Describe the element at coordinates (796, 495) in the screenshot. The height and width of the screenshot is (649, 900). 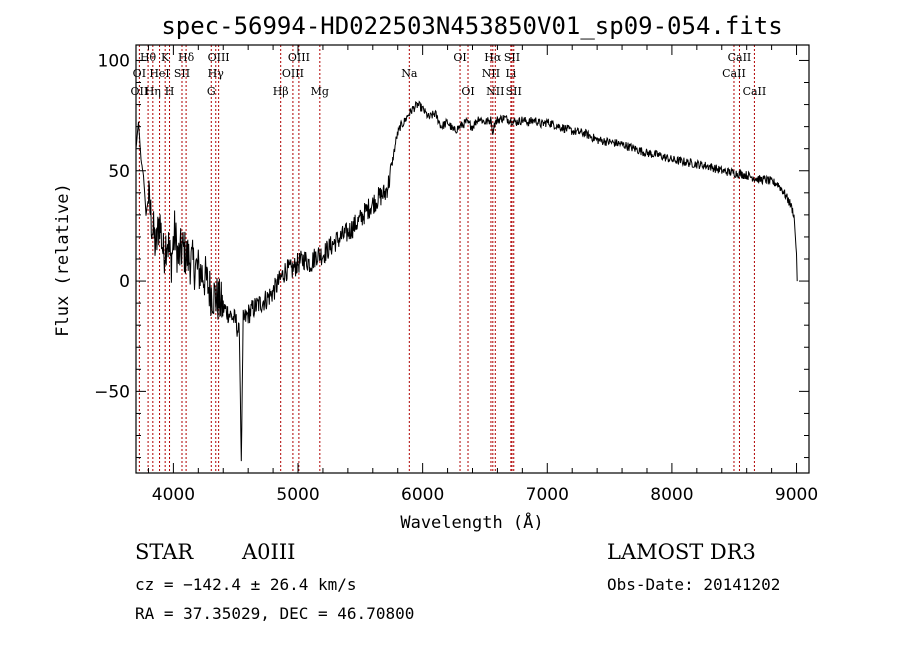
I see `x-tick-label: 9000` at that location.